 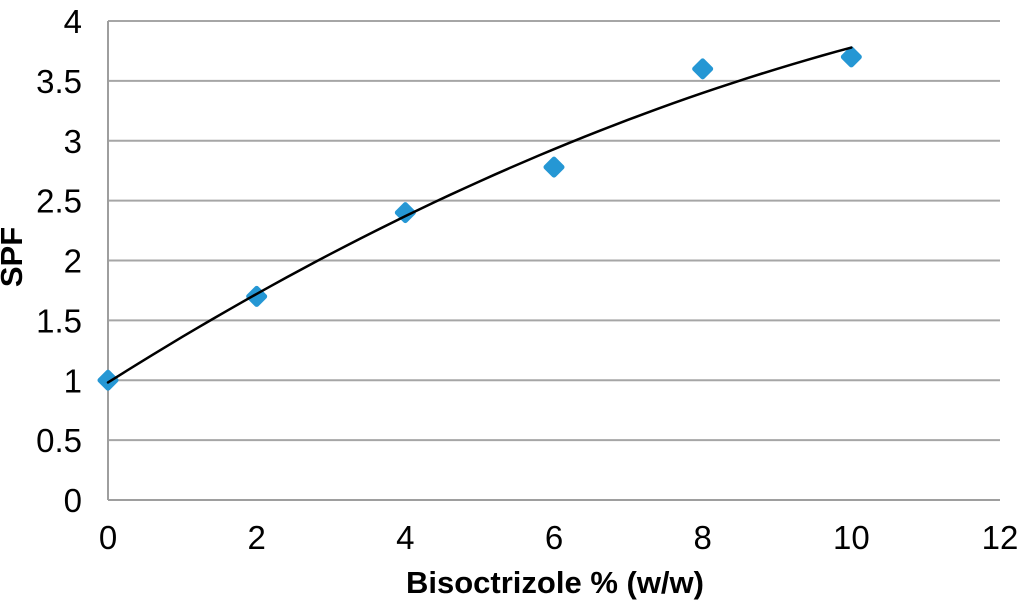 I want to click on x-tick-label: 0, so click(x=108, y=537).